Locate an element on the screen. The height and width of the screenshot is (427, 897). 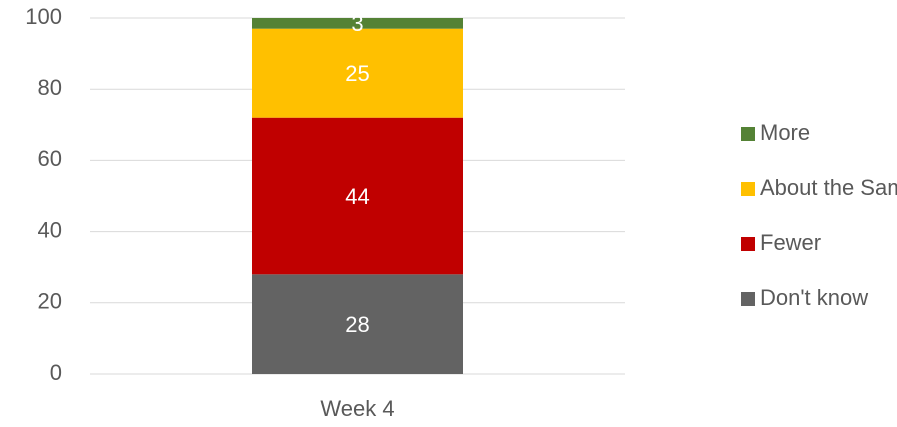
data-label: 25 is located at coordinates (357, 73).